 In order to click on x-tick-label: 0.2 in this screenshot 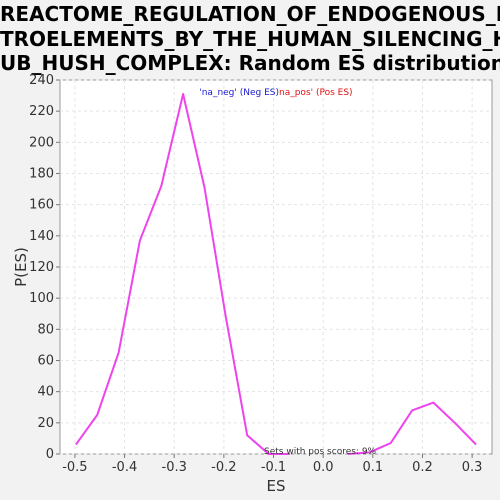, I will do `click(422, 467)`.